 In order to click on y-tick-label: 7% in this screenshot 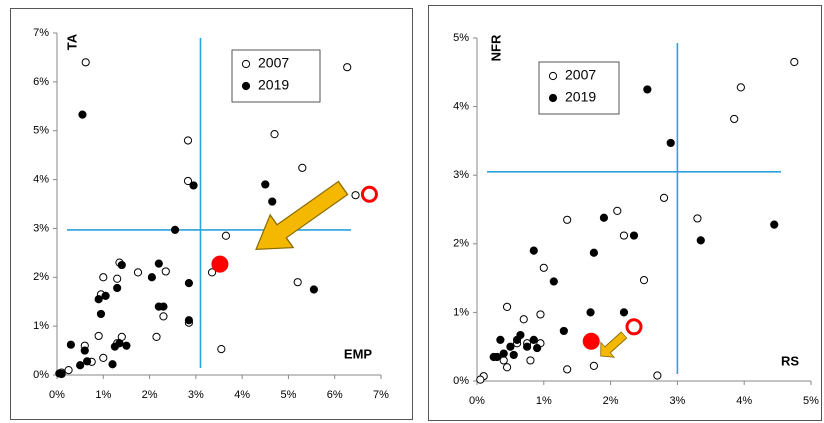, I will do `click(41, 33)`.